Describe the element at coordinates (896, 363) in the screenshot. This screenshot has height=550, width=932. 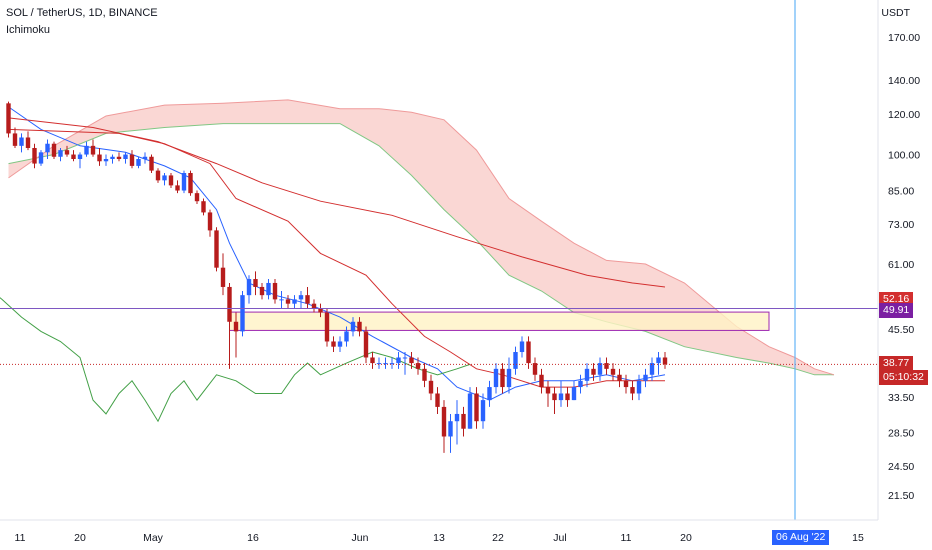
I see `last-price-tag: 38.77` at that location.